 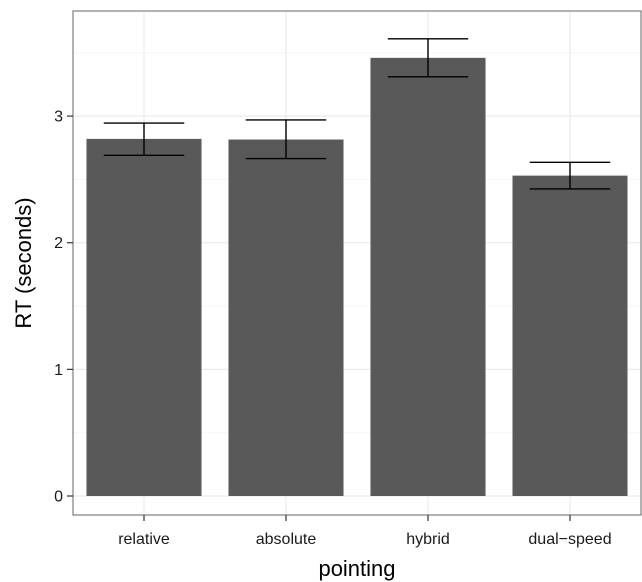 What do you see at coordinates (428, 539) in the screenshot?
I see `x-tick-label: hybrid` at bounding box center [428, 539].